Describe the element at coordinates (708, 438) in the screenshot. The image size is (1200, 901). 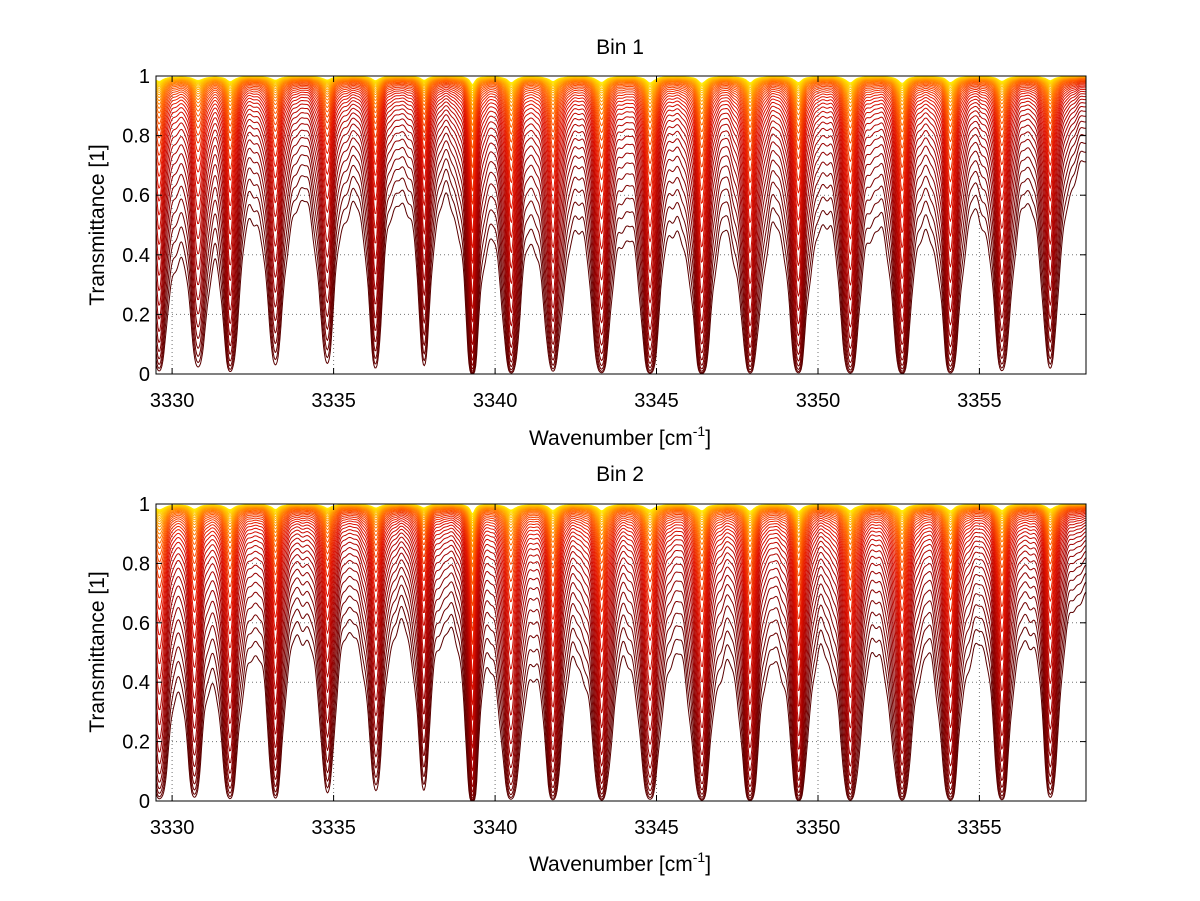
I see `bin-1-x-axis-label-end: ]` at that location.